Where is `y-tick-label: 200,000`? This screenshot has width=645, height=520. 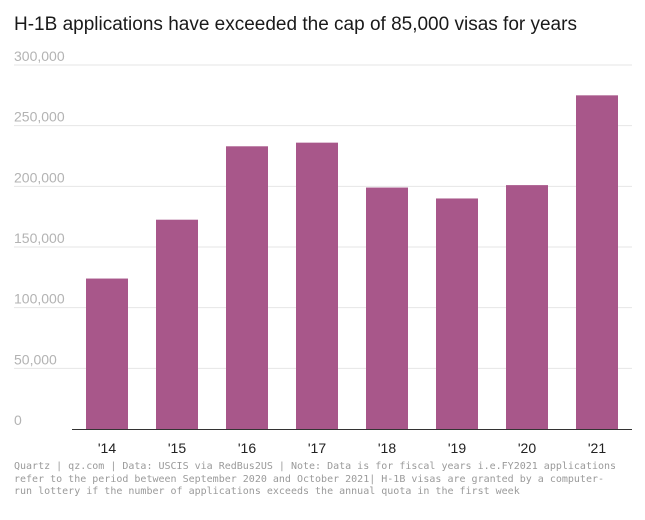
y-tick-label: 200,000 is located at coordinates (39, 177).